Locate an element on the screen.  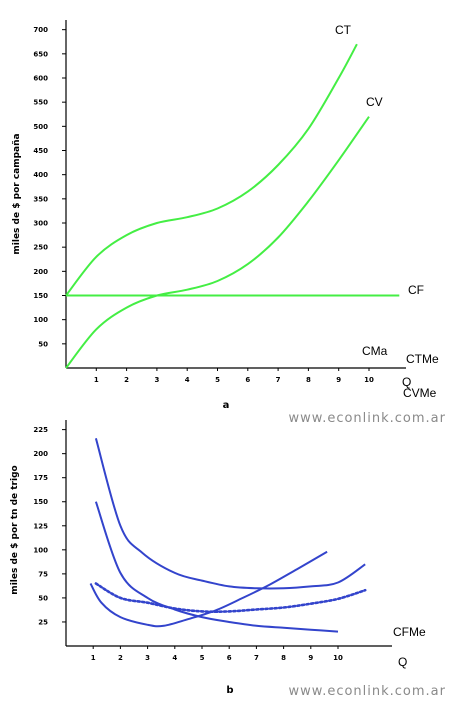
chart-b-y-tick-label: 25 is located at coordinates (43, 622).